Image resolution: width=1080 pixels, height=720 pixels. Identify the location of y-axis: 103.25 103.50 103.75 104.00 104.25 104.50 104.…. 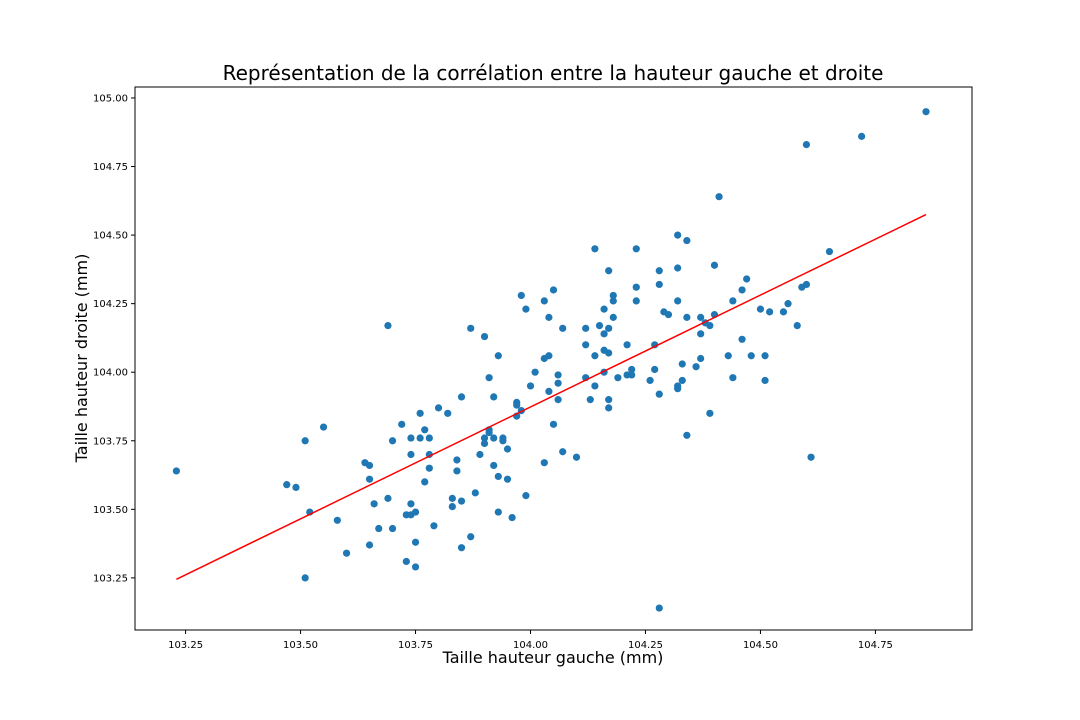
(114, 338).